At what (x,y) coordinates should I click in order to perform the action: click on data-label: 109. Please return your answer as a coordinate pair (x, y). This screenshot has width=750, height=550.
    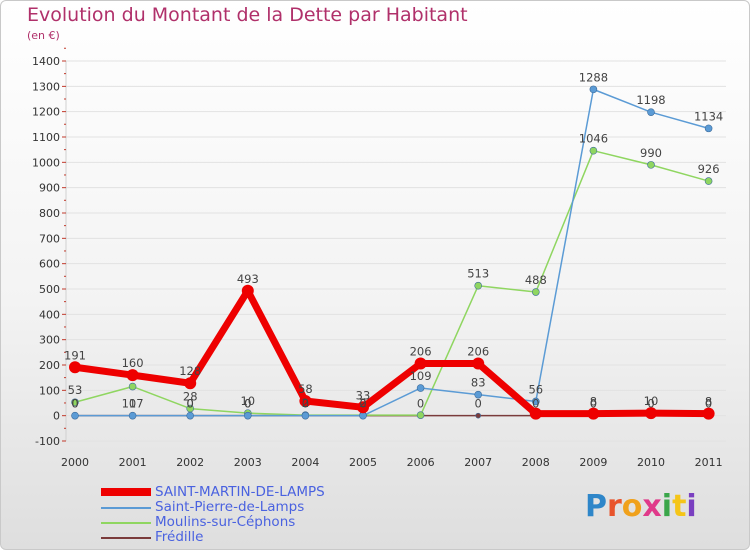
    Looking at the image, I should click on (421, 376).